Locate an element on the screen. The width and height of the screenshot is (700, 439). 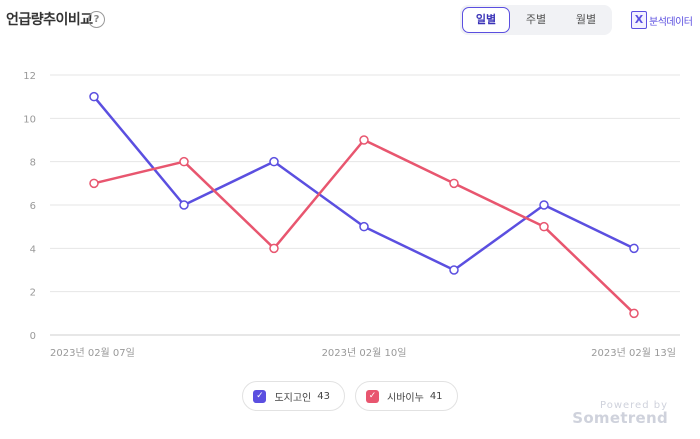
y-tick-label: 8 is located at coordinates (33, 163).